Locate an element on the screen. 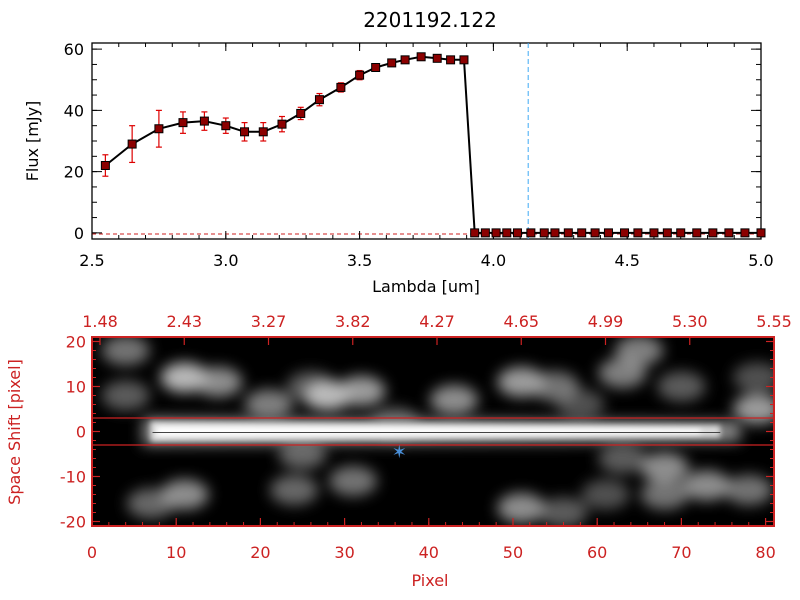 The image size is (800, 600). lambda-tick-label: 4.27 is located at coordinates (437, 321).